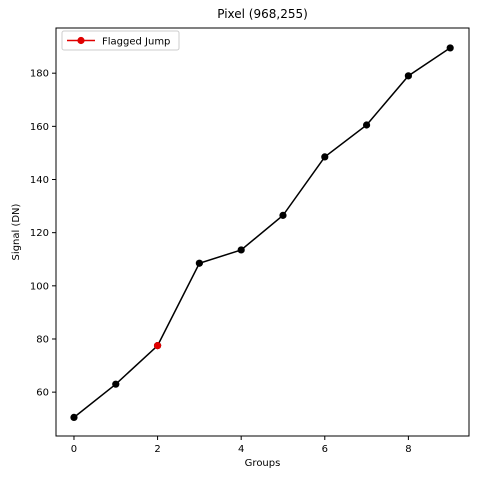  What do you see at coordinates (262, 14) in the screenshot?
I see `chart-title: Pixel (968,255)` at bounding box center [262, 14].